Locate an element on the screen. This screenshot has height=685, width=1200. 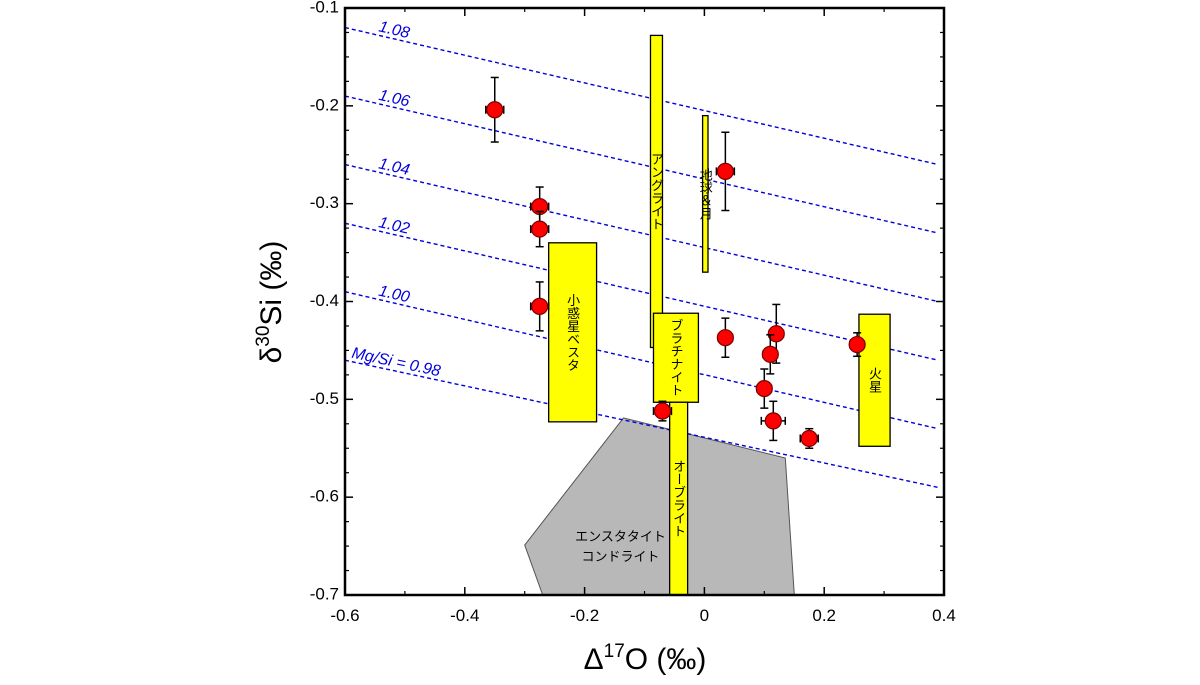
ec-field-label: コンドライト is located at coordinates (621, 556).